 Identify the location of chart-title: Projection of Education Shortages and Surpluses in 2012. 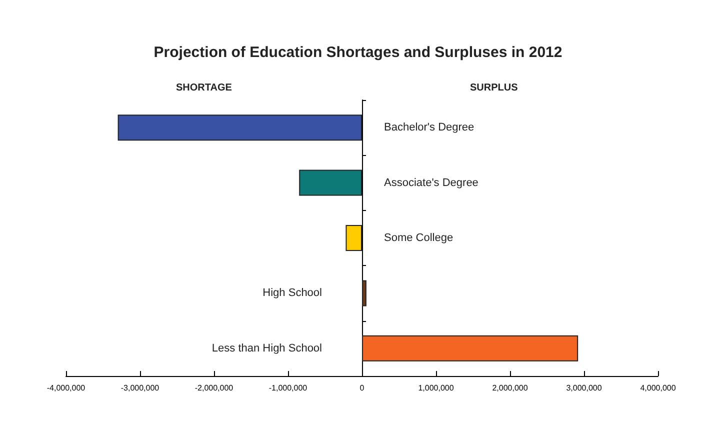
(358, 52).